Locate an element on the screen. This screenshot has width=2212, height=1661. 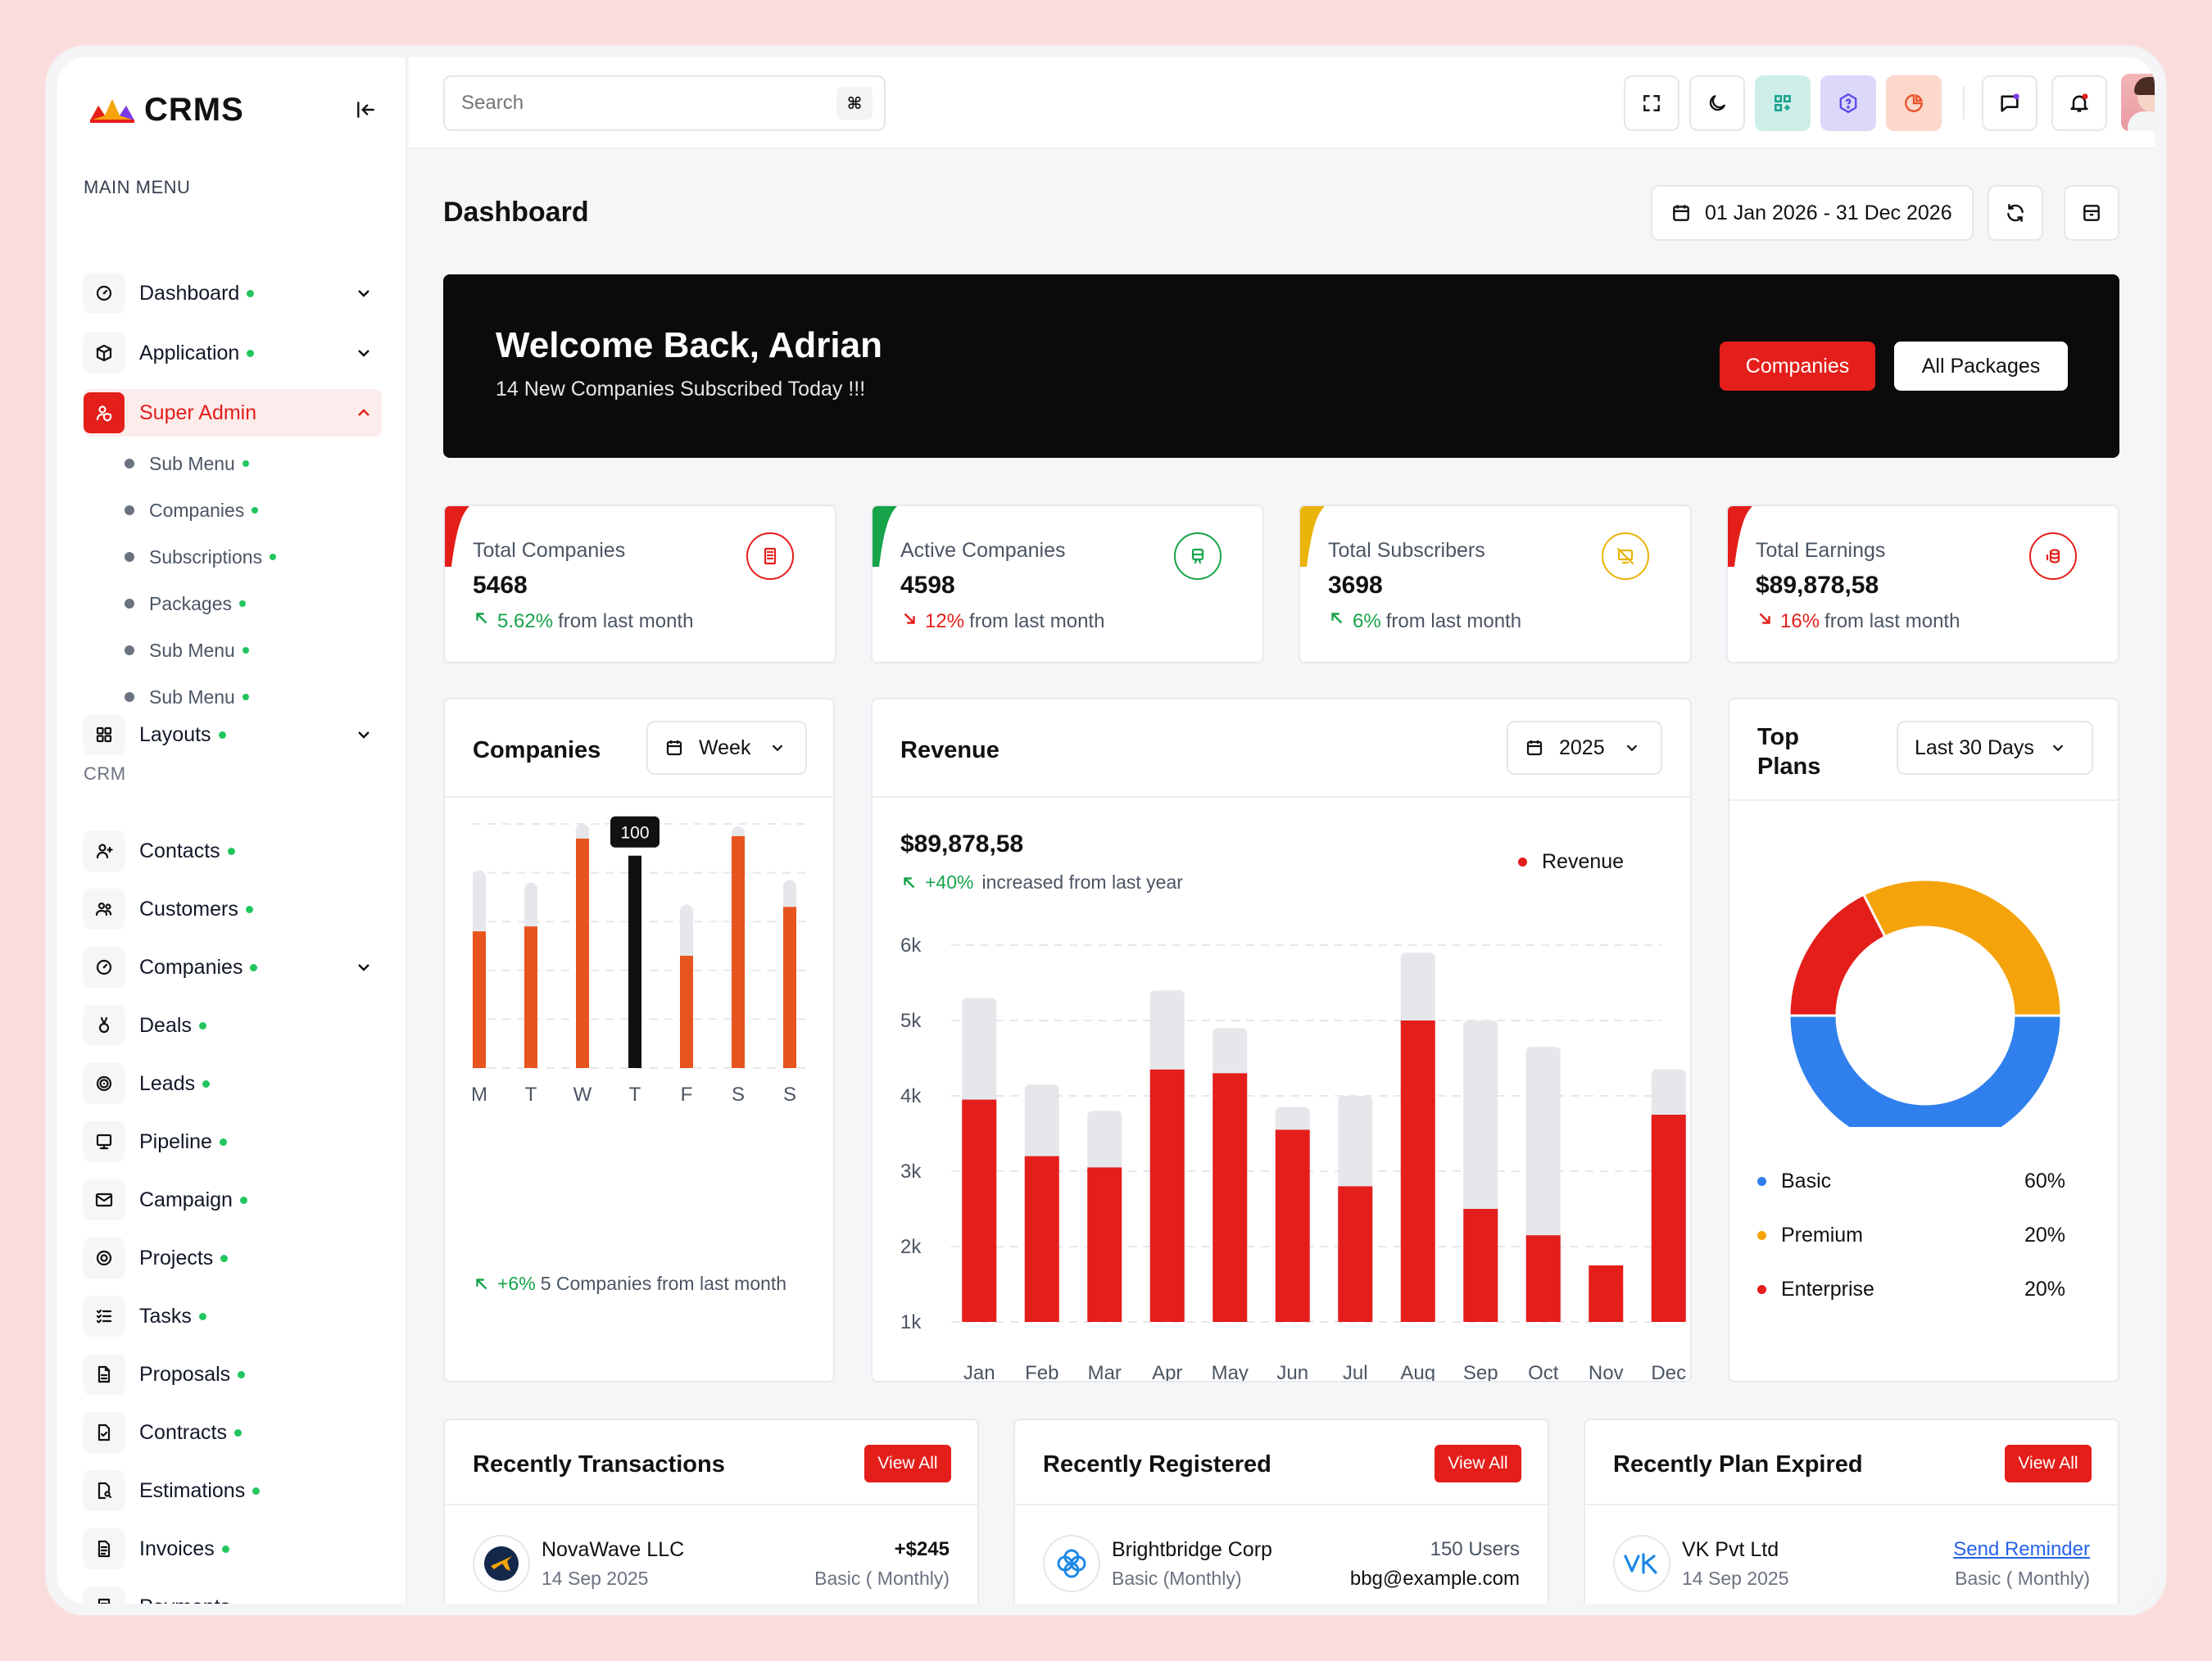
submenu-item-packages: Packages is located at coordinates (186, 603).